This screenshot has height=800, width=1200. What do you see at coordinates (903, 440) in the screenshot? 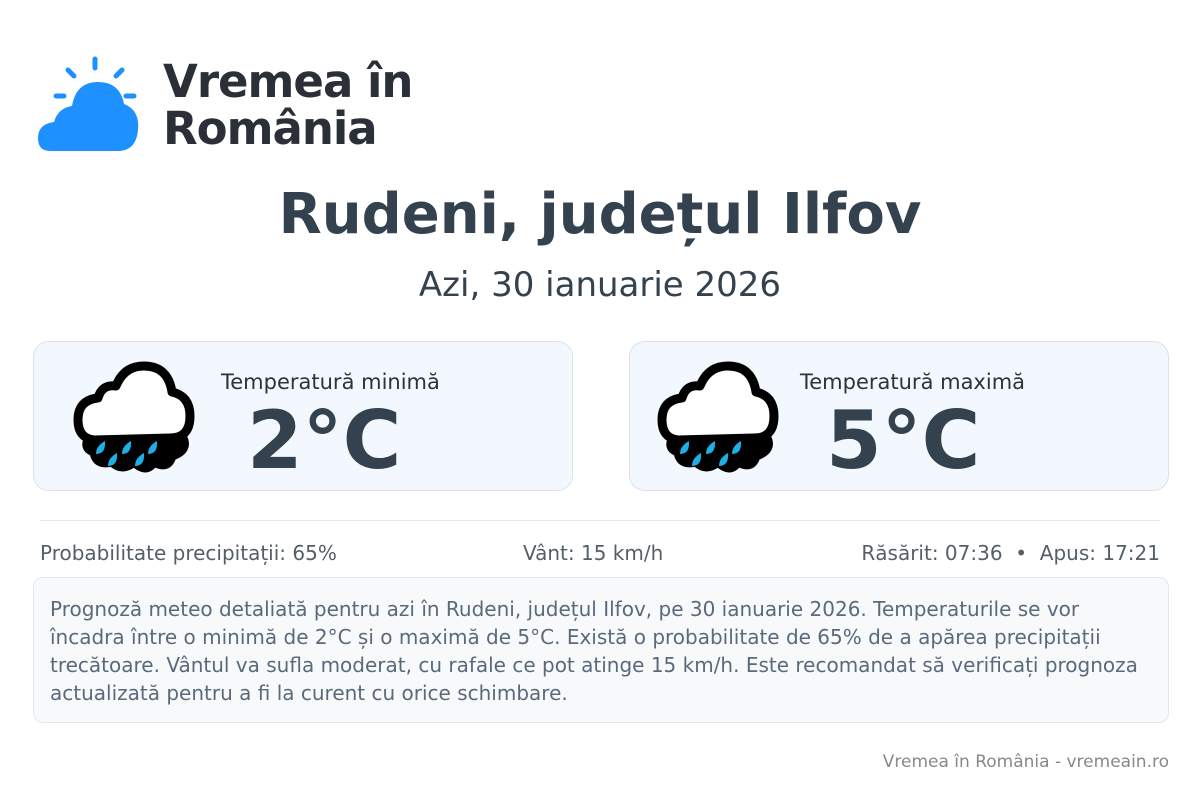
I see `max-temp-value: 5°C` at bounding box center [903, 440].